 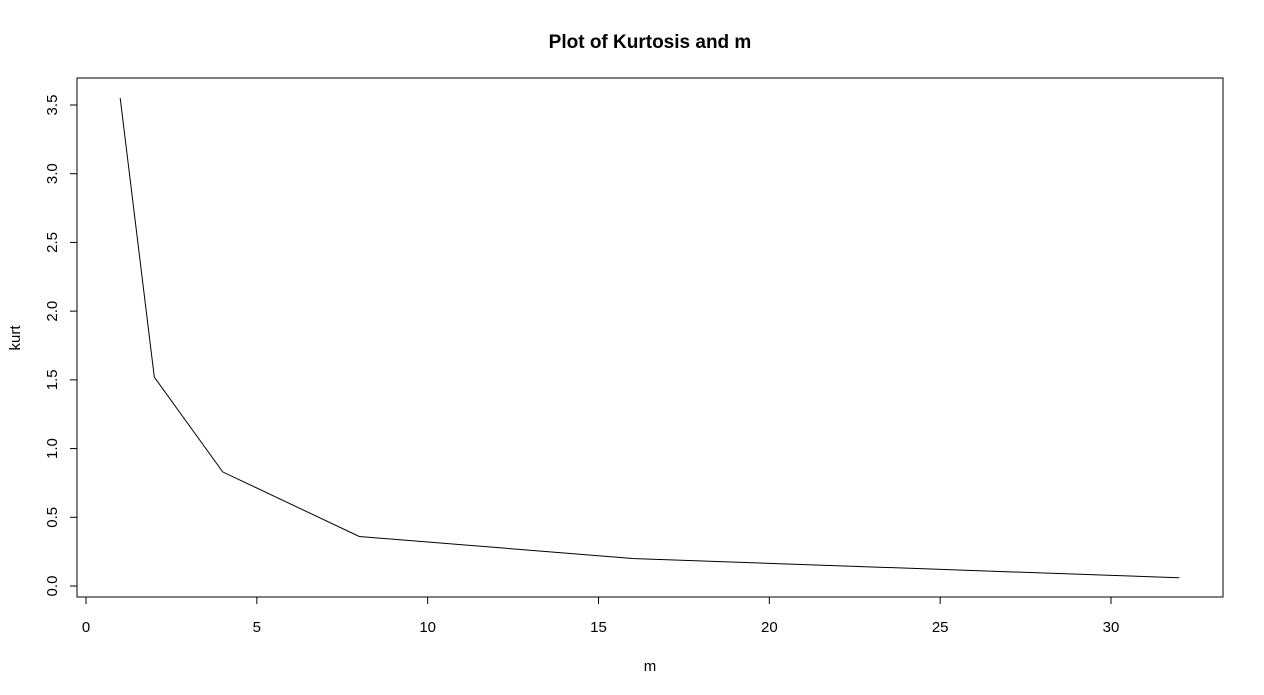 I want to click on x-tick-label: 20, so click(x=769, y=627).